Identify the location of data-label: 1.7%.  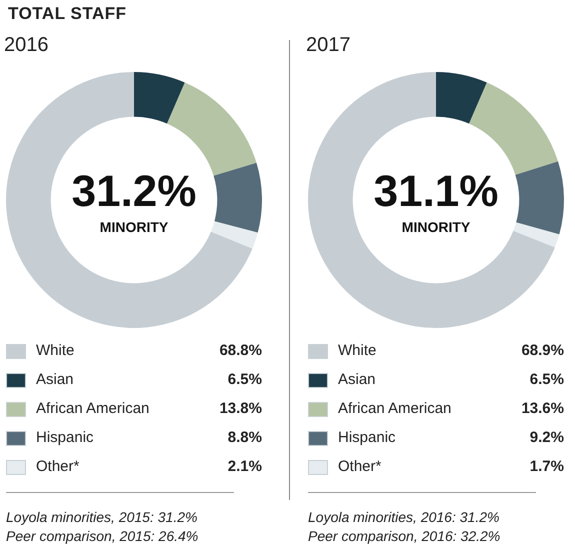
(546, 467).